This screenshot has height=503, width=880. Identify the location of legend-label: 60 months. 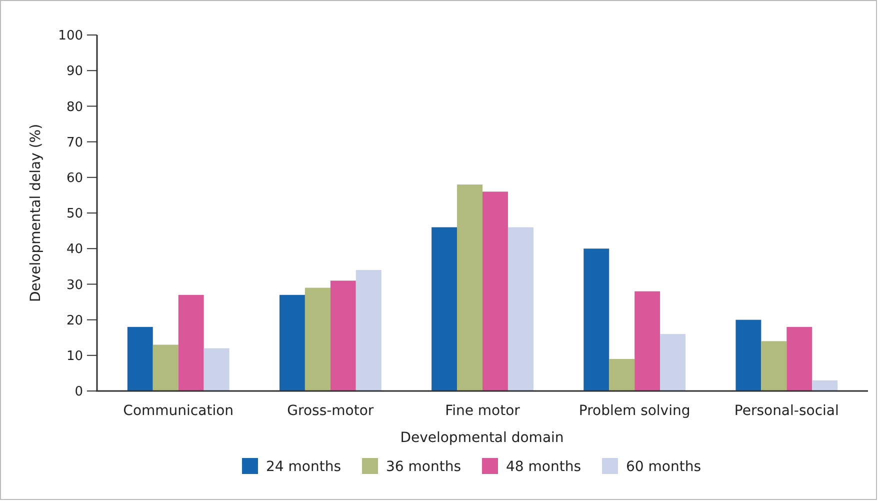
(663, 466).